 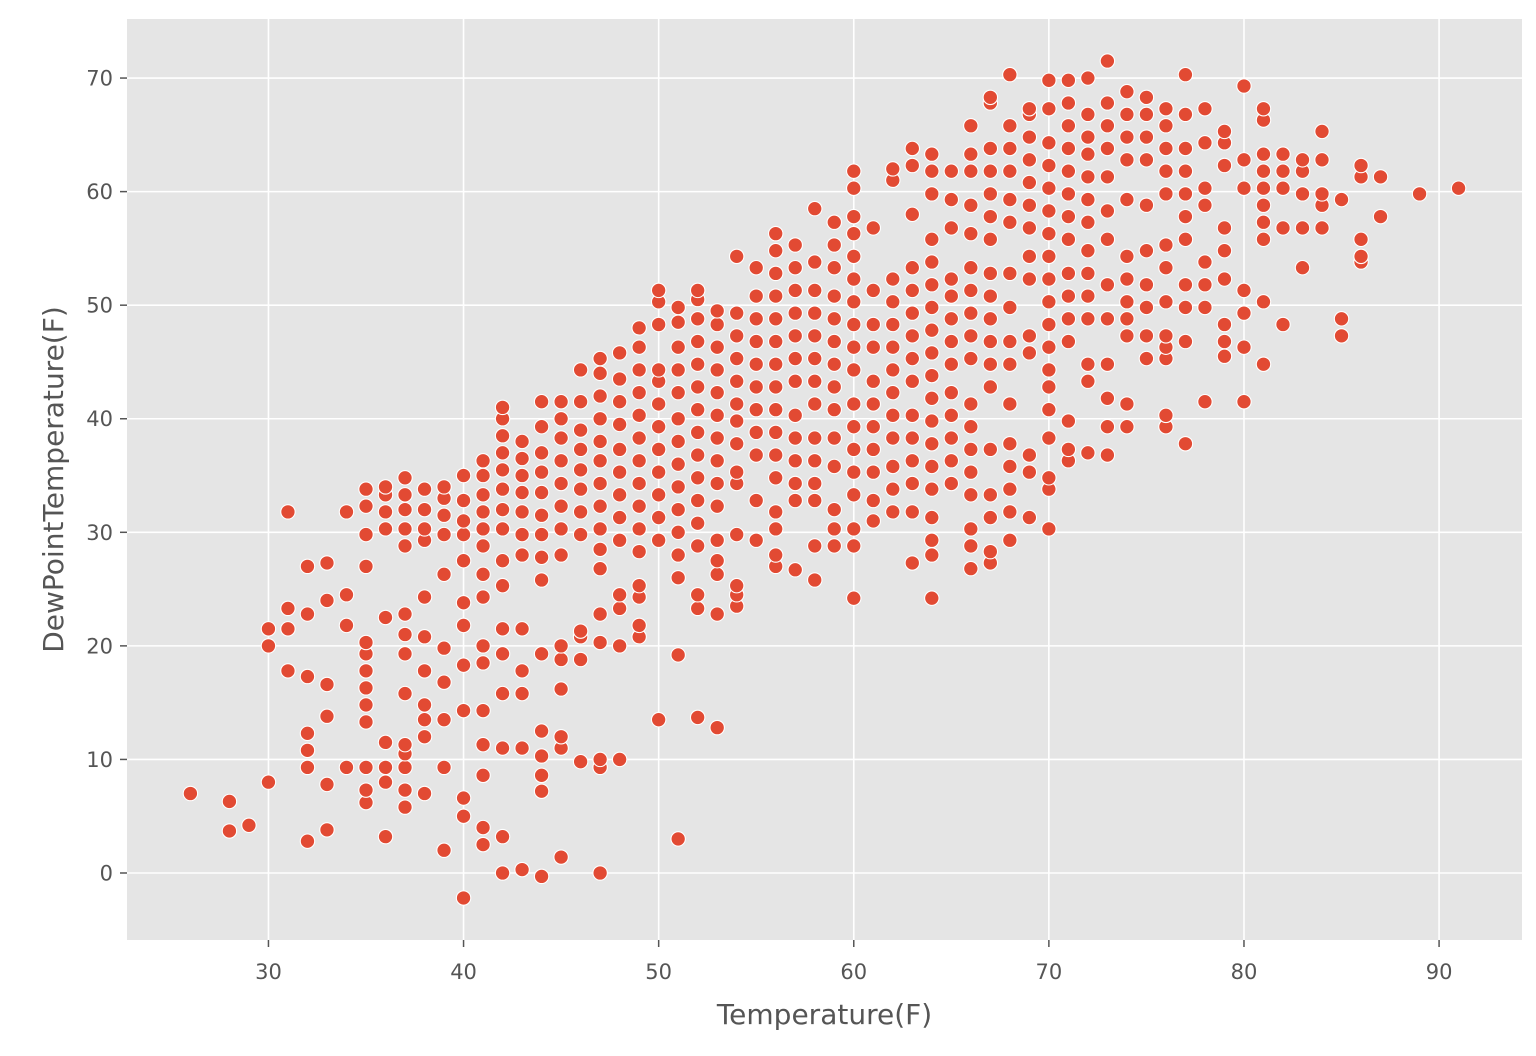 I want to click on x-tick-label: 50, so click(x=658, y=972).